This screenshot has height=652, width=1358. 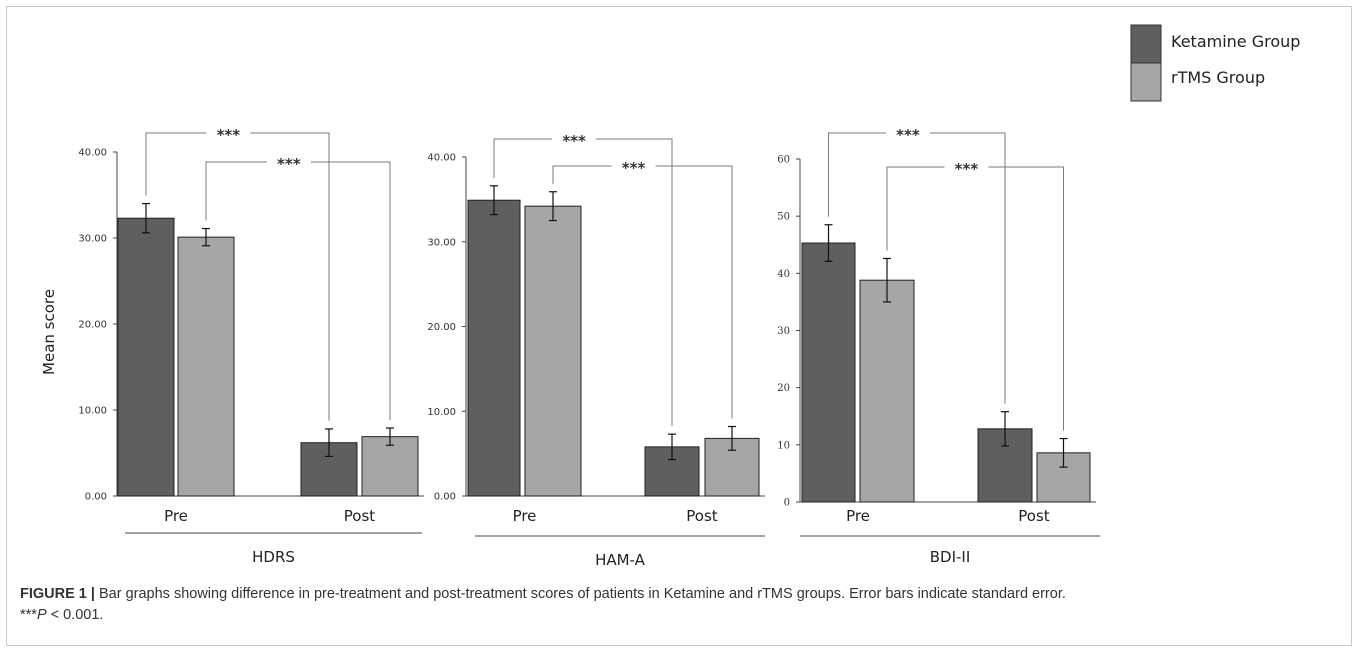 What do you see at coordinates (57, 594) in the screenshot?
I see `figure-label: FIGURE 1 |` at bounding box center [57, 594].